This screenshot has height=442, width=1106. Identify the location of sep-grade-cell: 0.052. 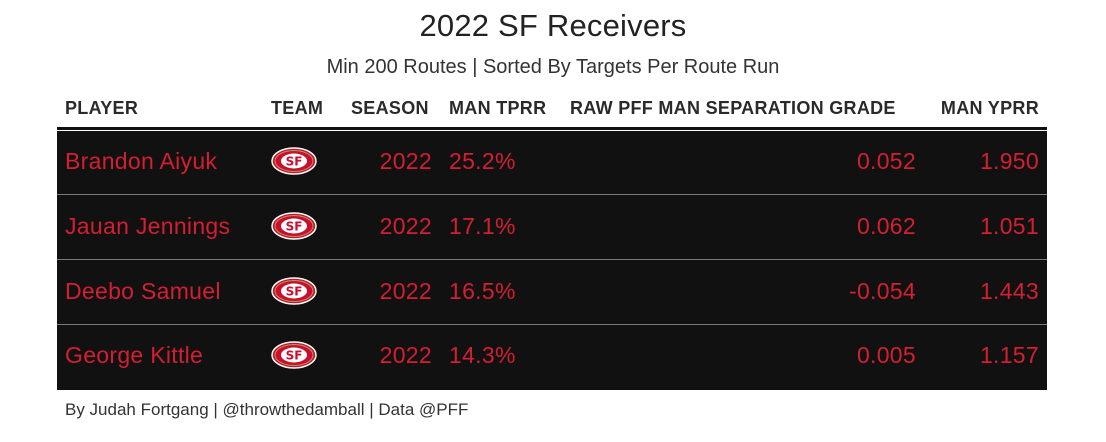
(886, 161).